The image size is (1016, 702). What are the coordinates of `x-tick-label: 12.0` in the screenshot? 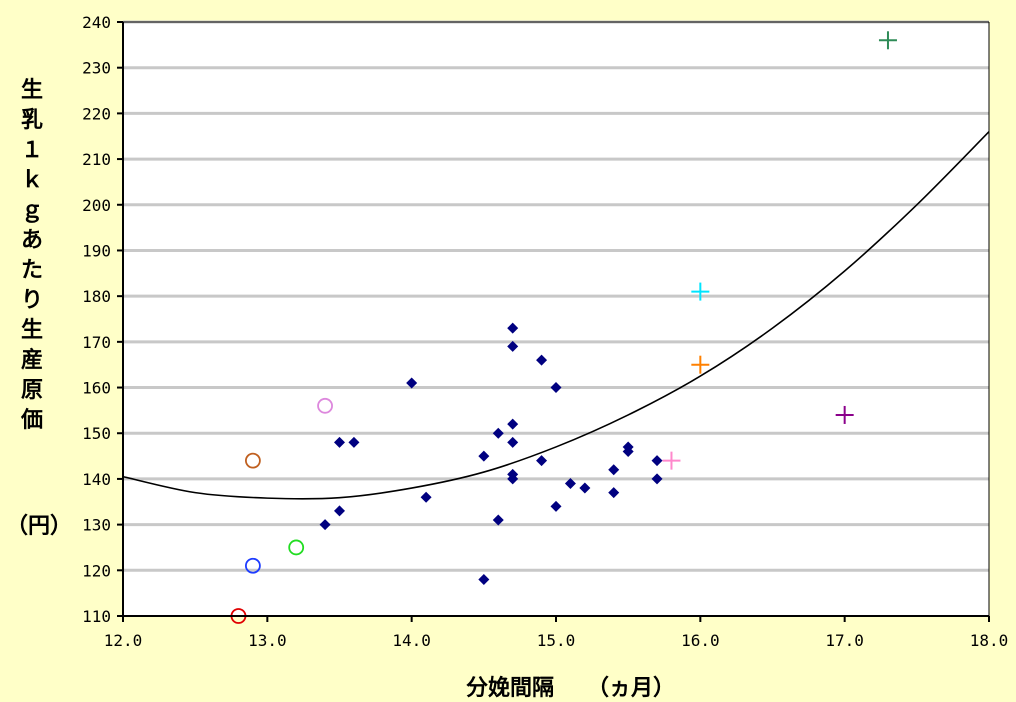 It's located at (123, 640).